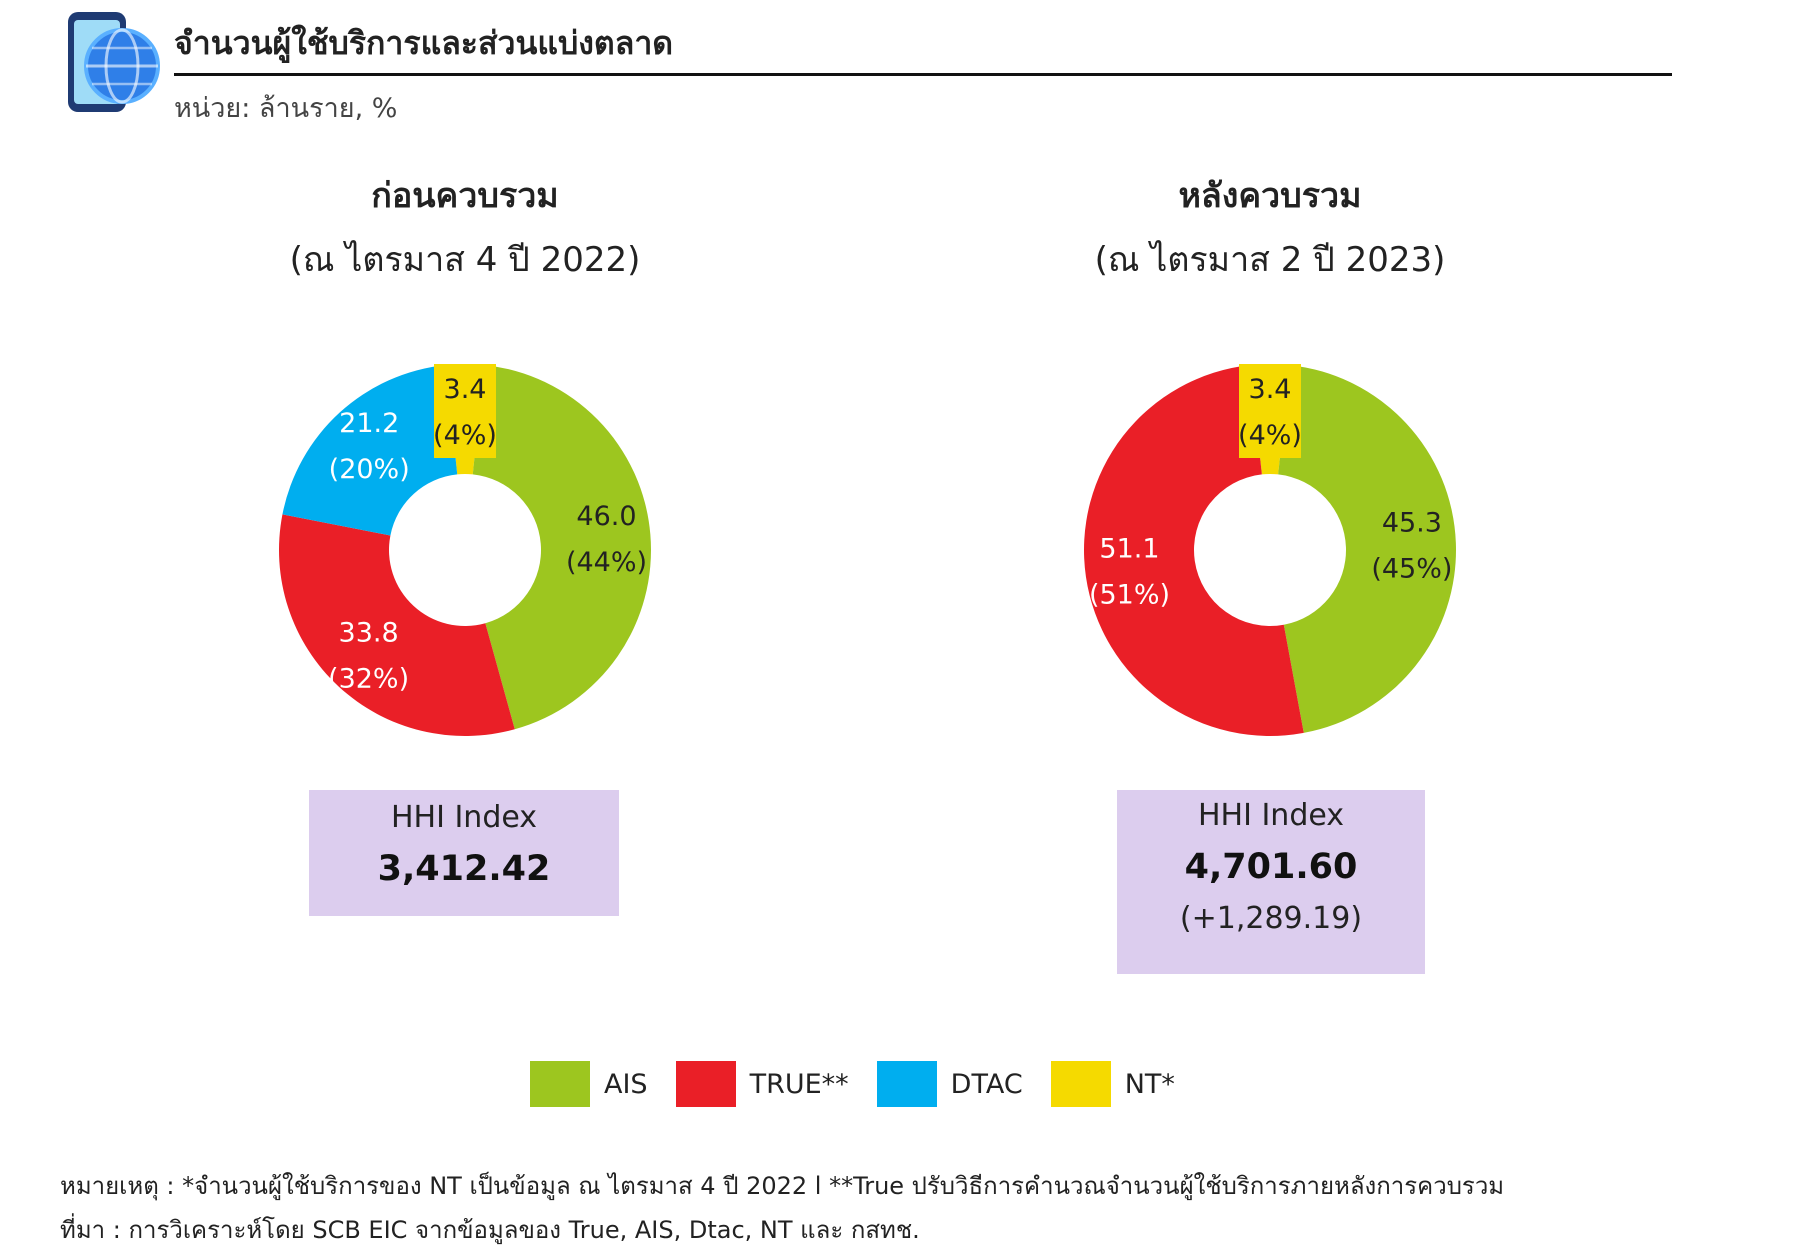  Describe the element at coordinates (369, 469) in the screenshot. I see `data-label-share: (20%)` at that location.